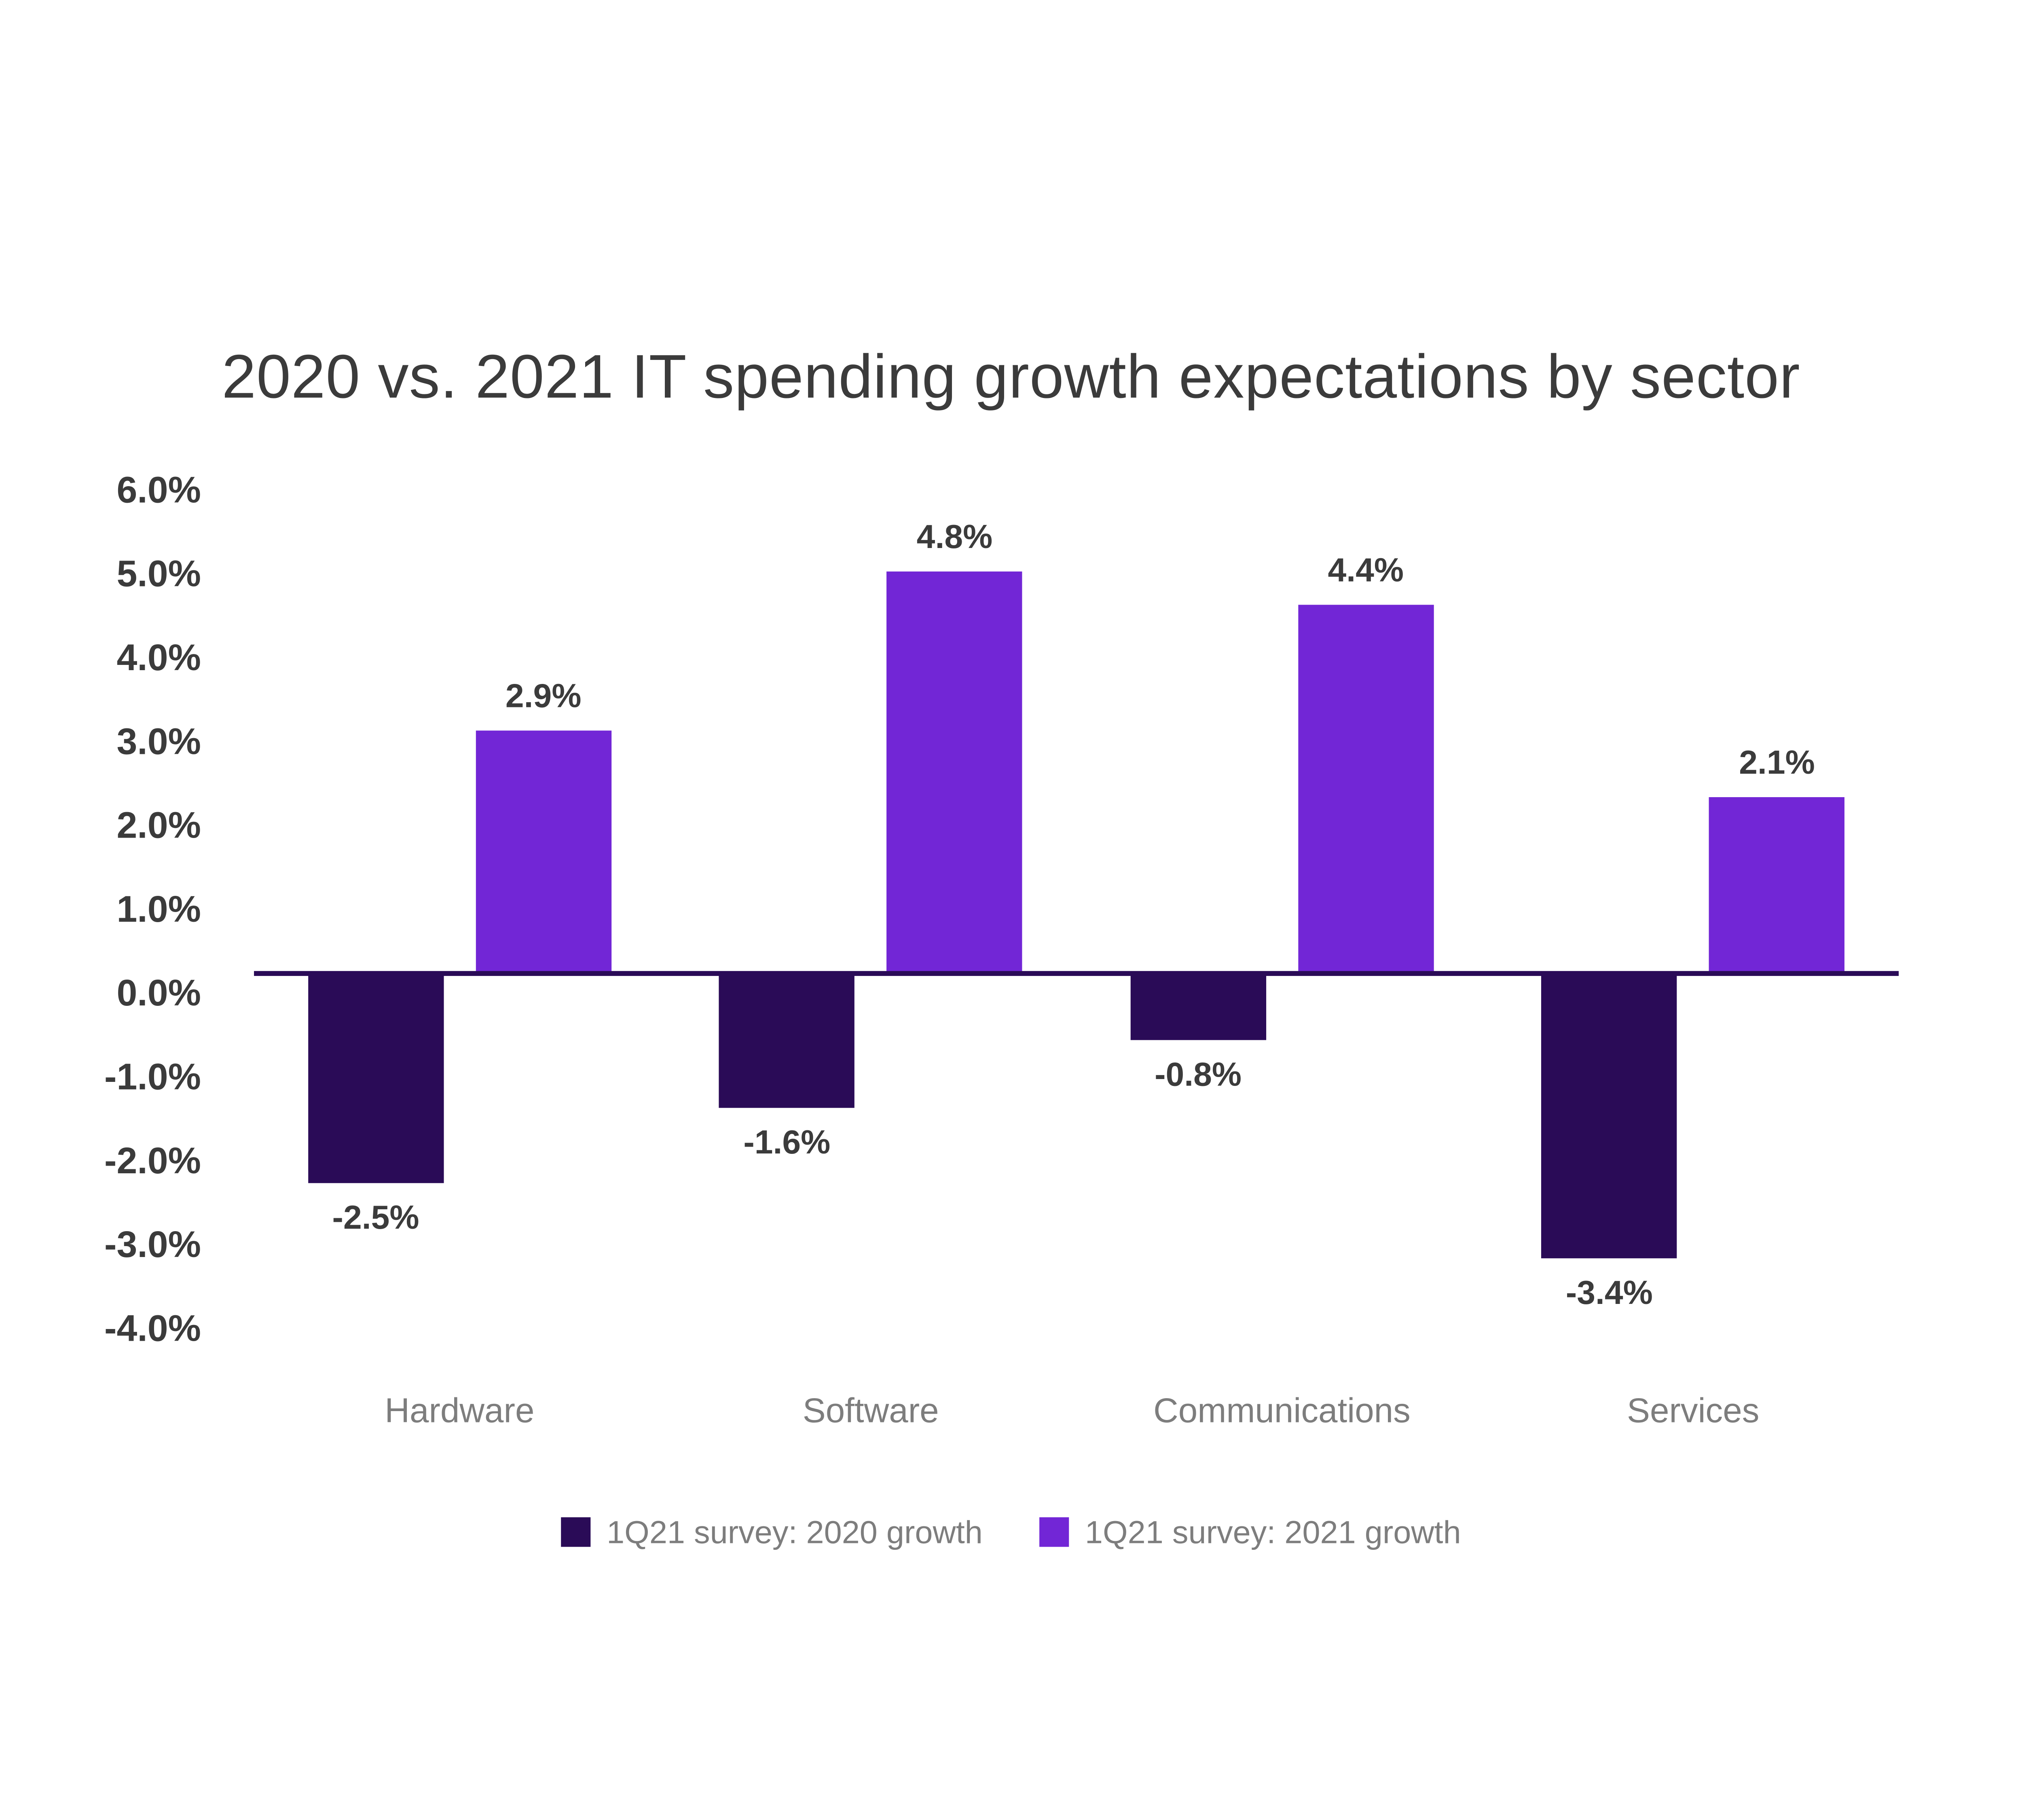 This screenshot has width=2022, height=1820. Describe the element at coordinates (152, 1161) in the screenshot. I see `y-tick-label--2.0%: -2.0%` at that location.